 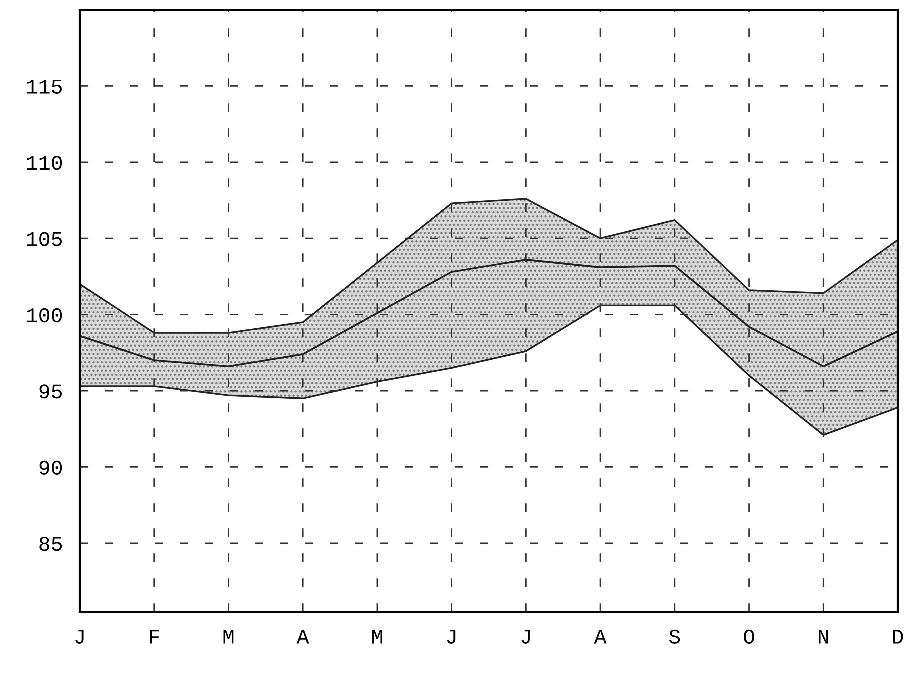 I want to click on y-tick-label: 85, so click(x=51, y=544).